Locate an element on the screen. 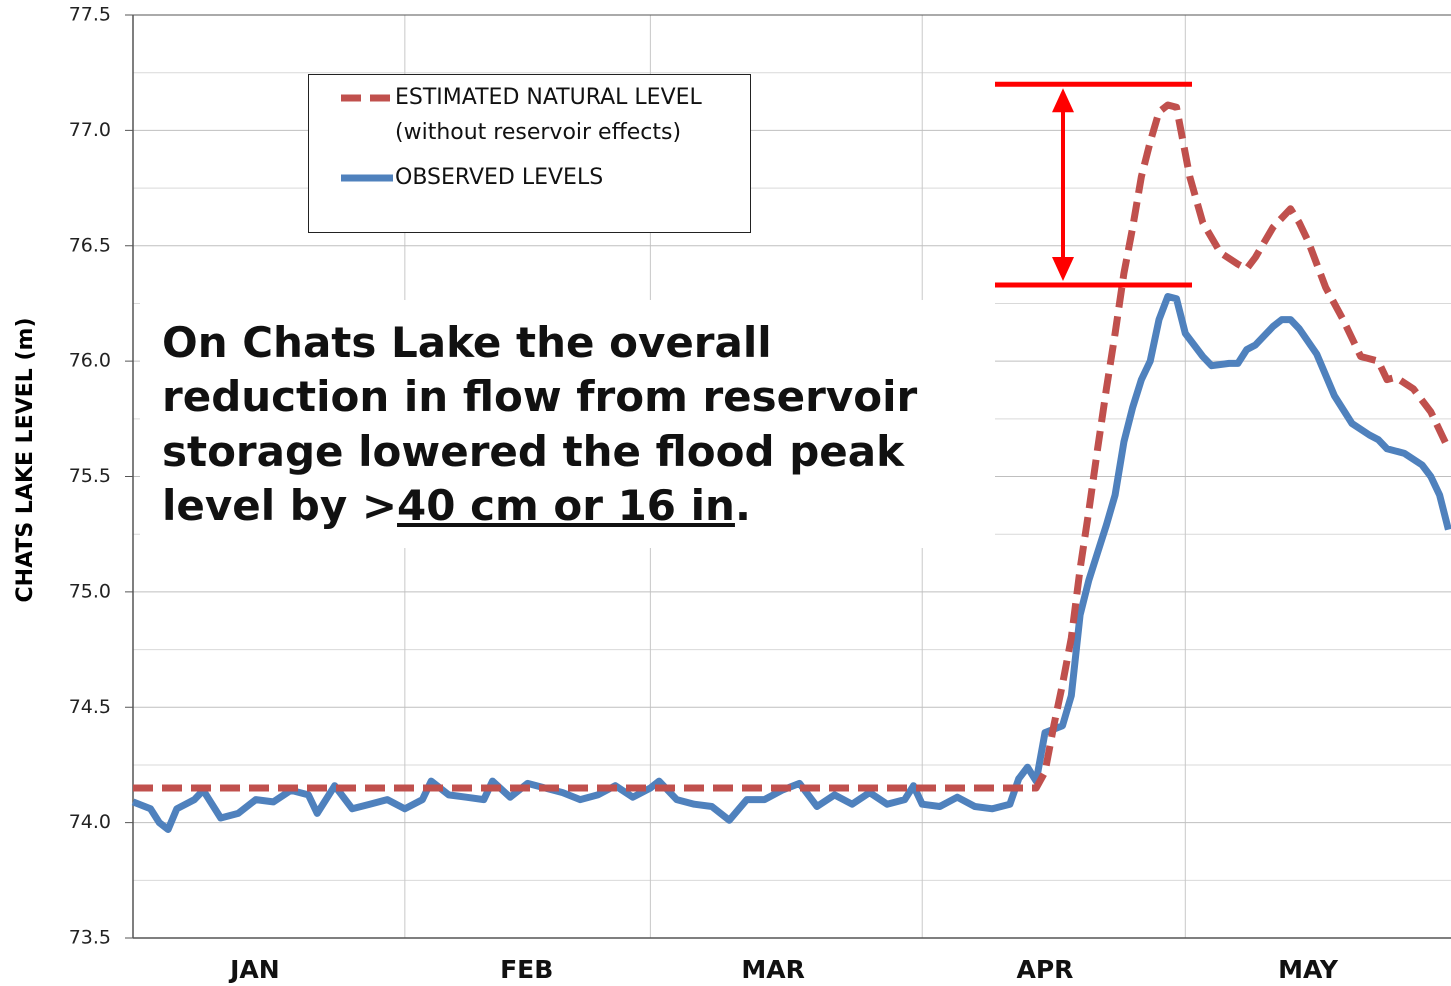 This screenshot has width=1451, height=986. x-tick-label: JAN is located at coordinates (254, 969).